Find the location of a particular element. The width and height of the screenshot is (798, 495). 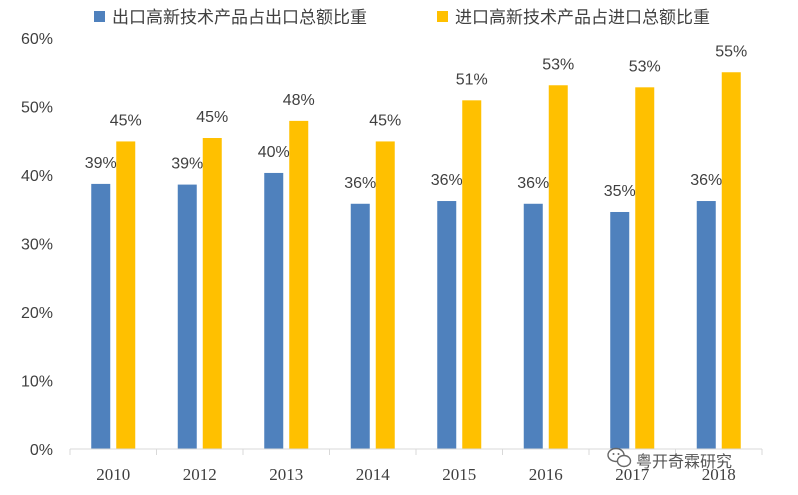

x-tick-label: 2014 is located at coordinates (373, 474).